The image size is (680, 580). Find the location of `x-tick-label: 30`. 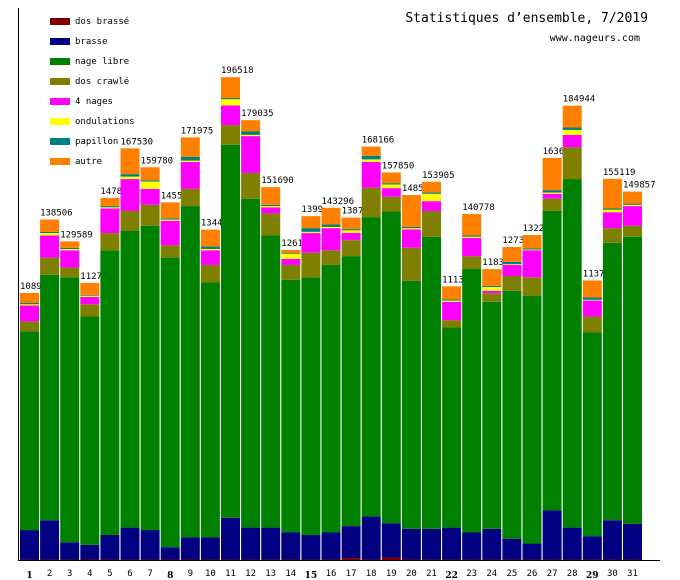

x-tick-label: 30 is located at coordinates (612, 574).